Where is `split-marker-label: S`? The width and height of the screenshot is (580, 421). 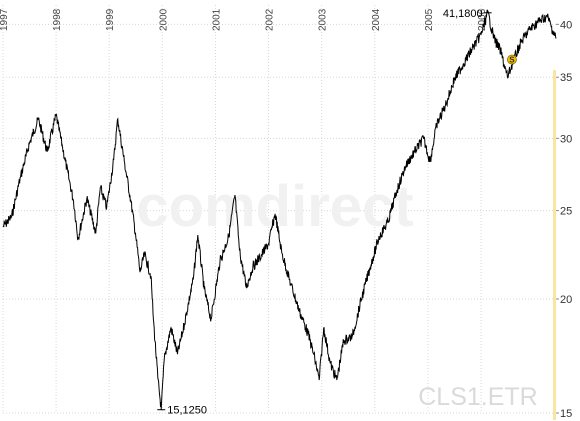
split-marker-label: S is located at coordinates (512, 60).